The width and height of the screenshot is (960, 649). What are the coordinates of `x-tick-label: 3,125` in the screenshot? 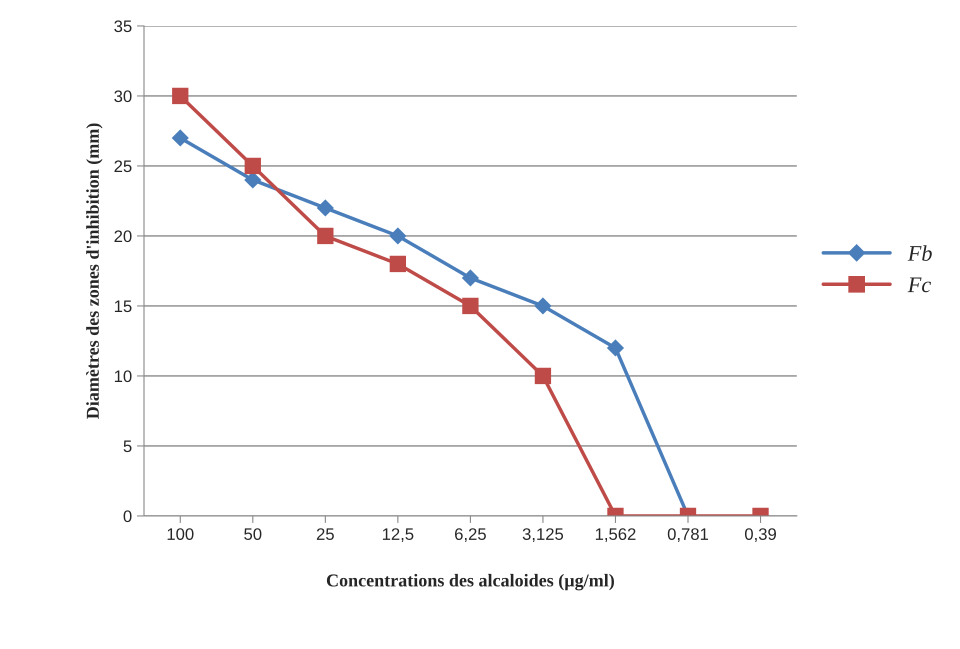 It's located at (543, 535).